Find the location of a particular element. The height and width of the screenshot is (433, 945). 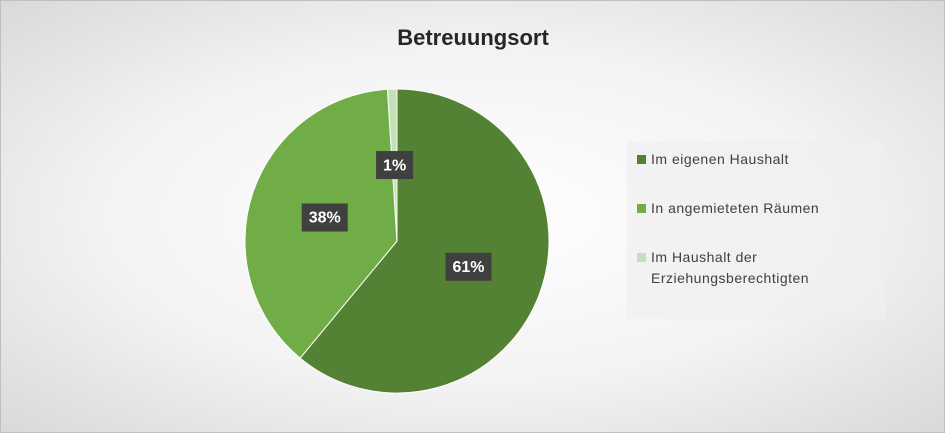

legend-label: Im eigenen Haushalt is located at coordinates (720, 159).